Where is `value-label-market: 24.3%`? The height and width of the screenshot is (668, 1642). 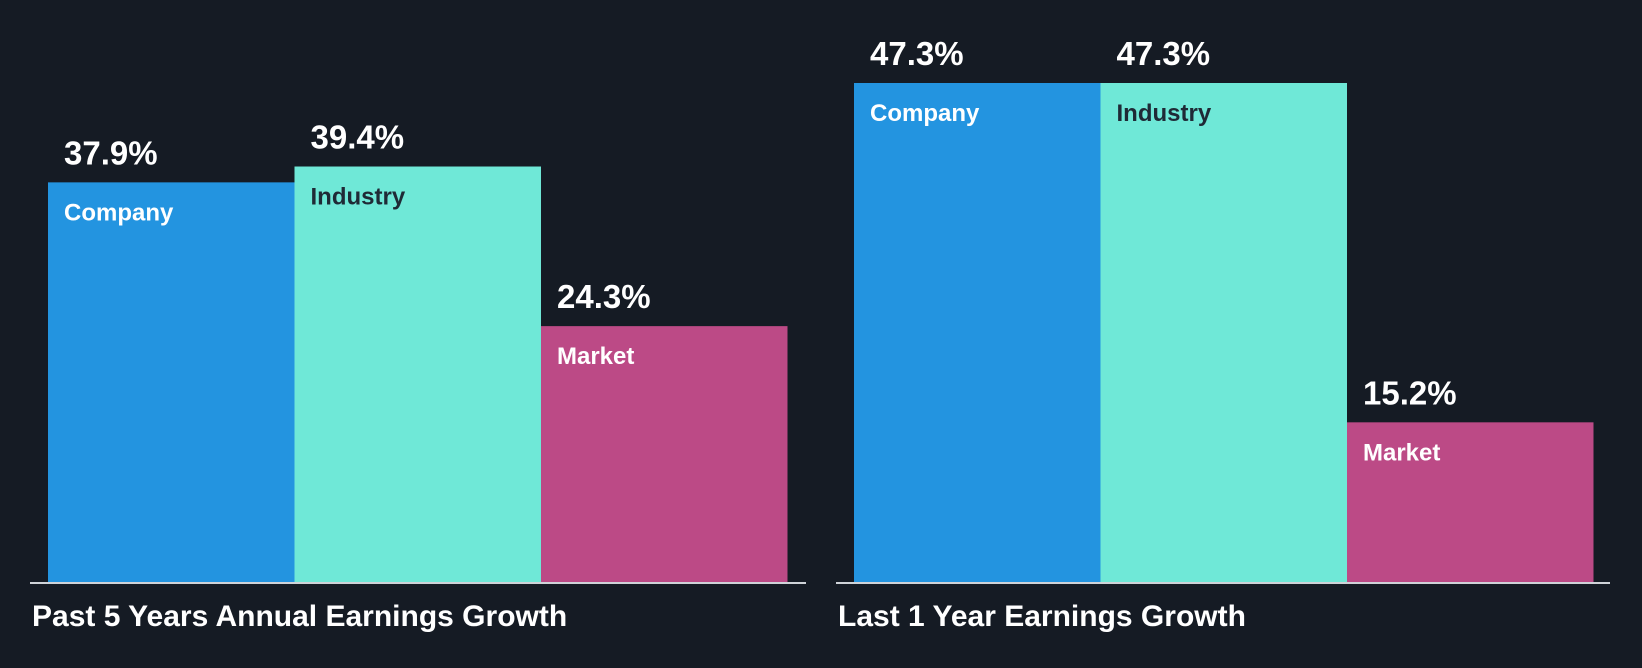 value-label-market: 24.3% is located at coordinates (604, 296).